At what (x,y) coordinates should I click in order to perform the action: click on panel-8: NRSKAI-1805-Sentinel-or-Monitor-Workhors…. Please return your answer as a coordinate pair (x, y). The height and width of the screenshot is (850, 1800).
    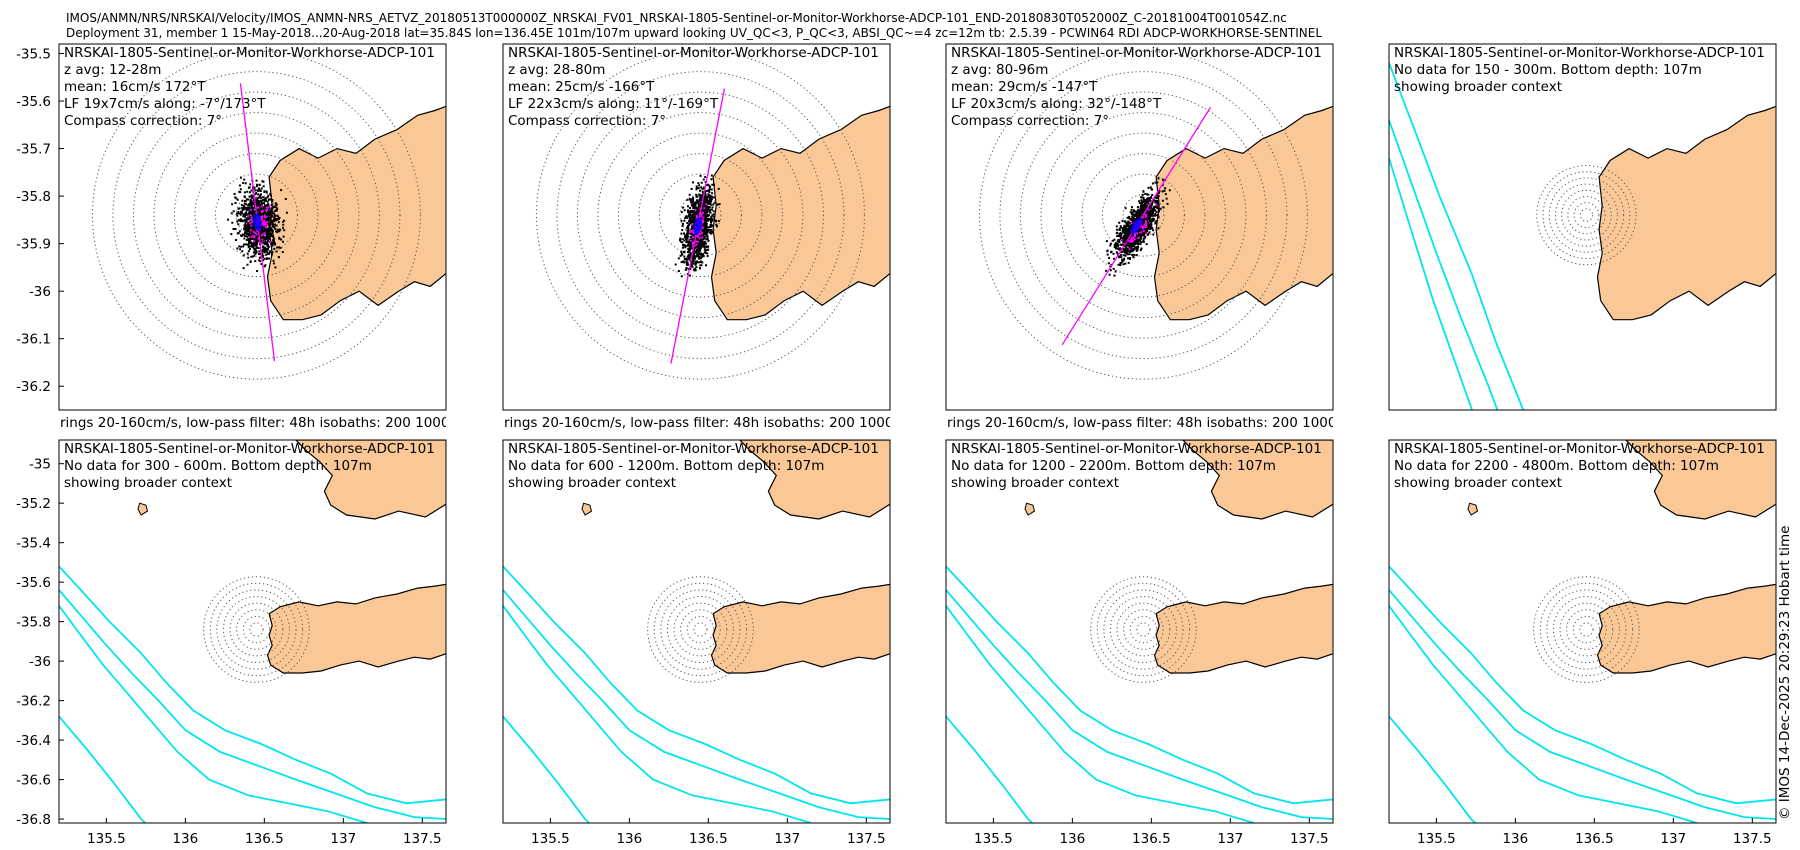
    Looking at the image, I should click on (1582, 643).